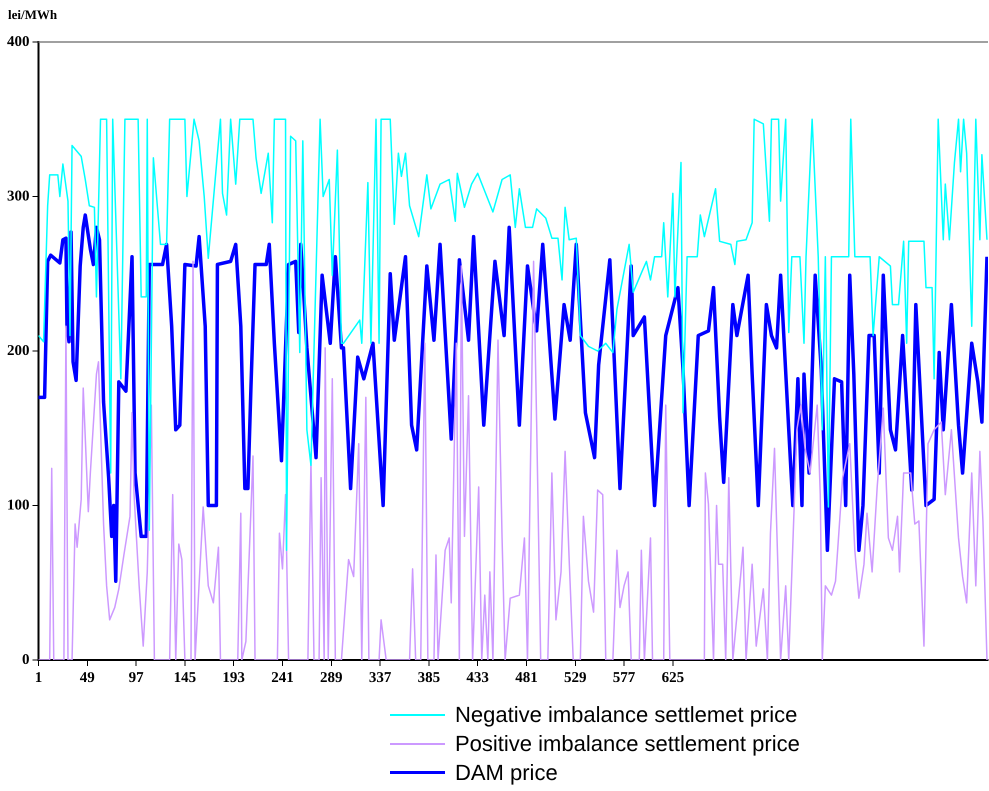 The height and width of the screenshot is (791, 989). Describe the element at coordinates (38, 678) in the screenshot. I see `x-tick-label: 1` at that location.